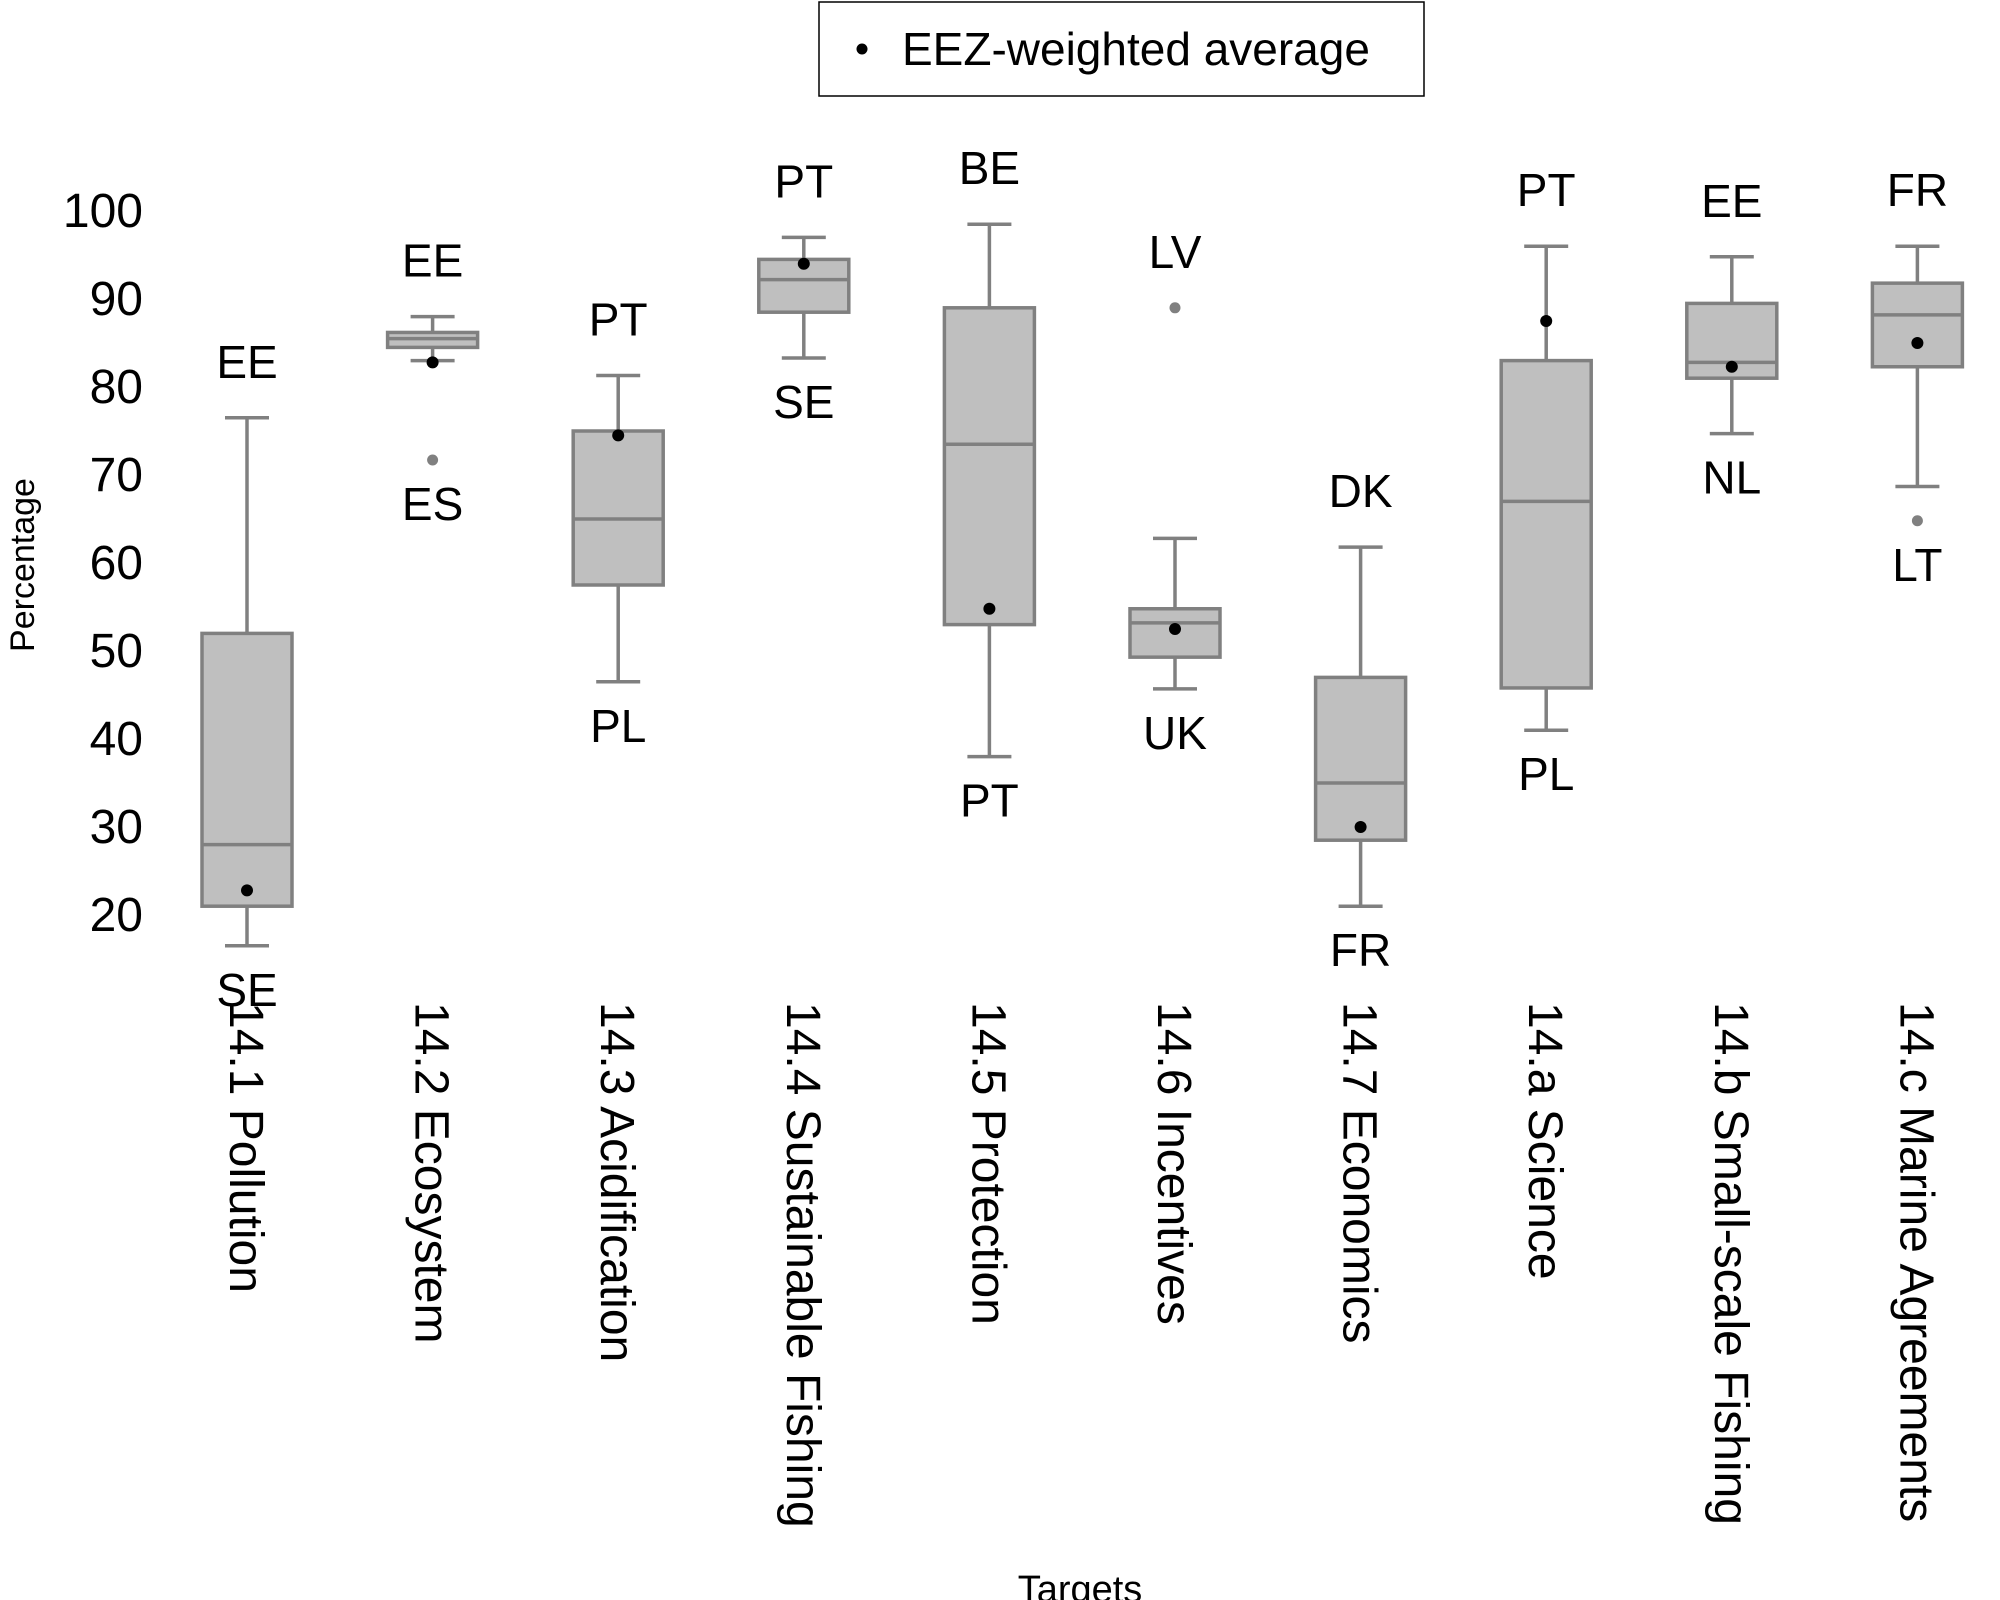 The height and width of the screenshot is (1600, 2000). I want to click on y-tick-label: 20, so click(116, 915).